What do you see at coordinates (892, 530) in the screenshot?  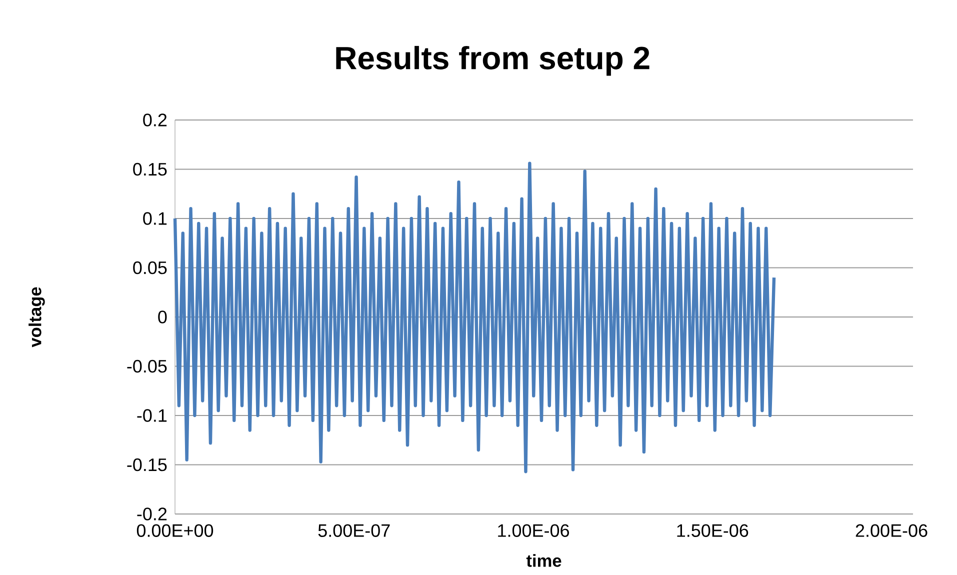 I see `x-tick-label: 2.00E-06` at bounding box center [892, 530].